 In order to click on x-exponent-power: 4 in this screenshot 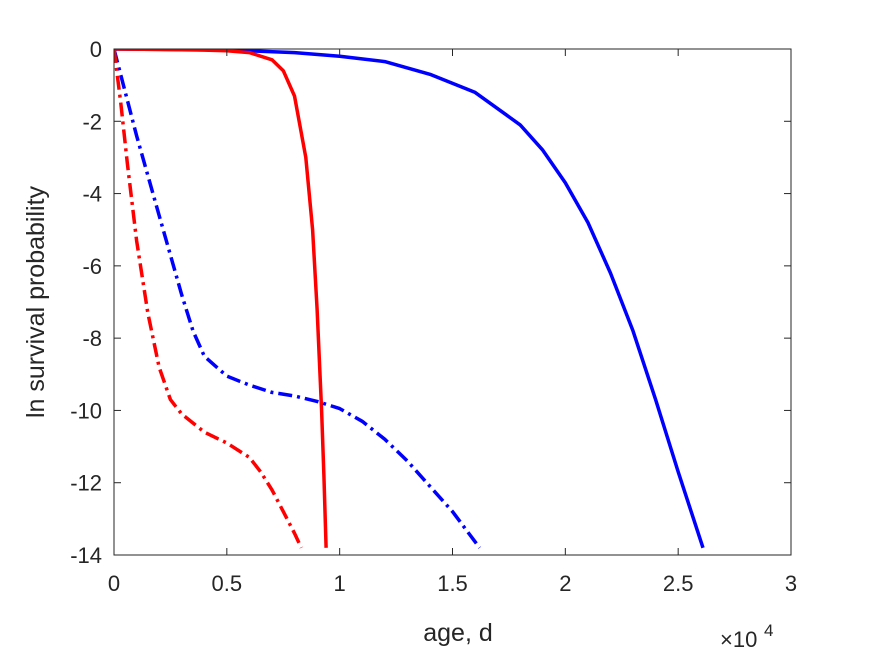, I will do `click(768, 630)`.